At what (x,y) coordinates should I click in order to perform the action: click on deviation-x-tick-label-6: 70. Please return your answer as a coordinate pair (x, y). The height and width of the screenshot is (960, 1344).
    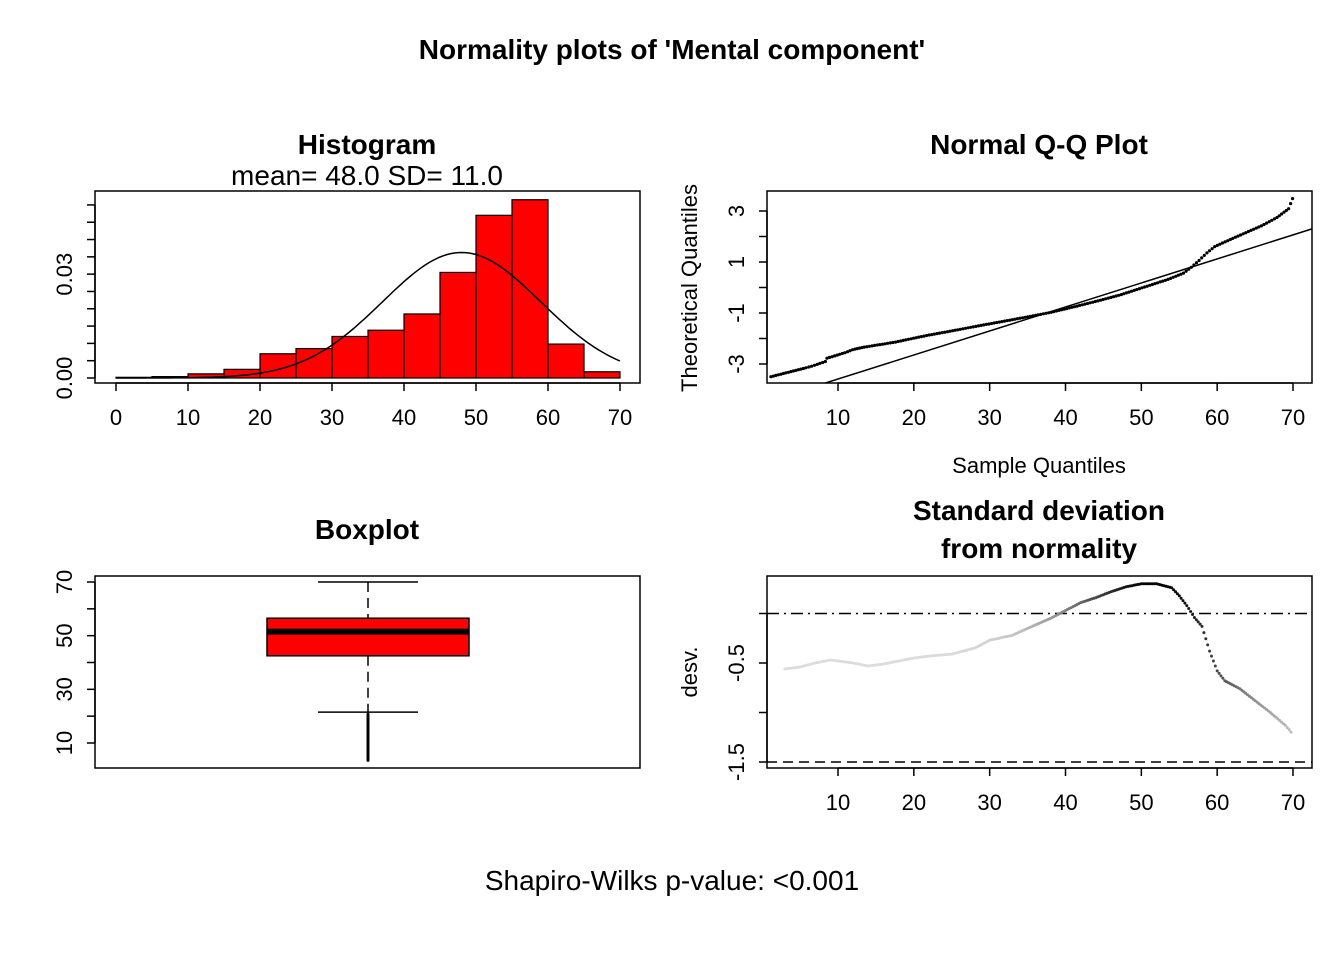
    Looking at the image, I should click on (1293, 802).